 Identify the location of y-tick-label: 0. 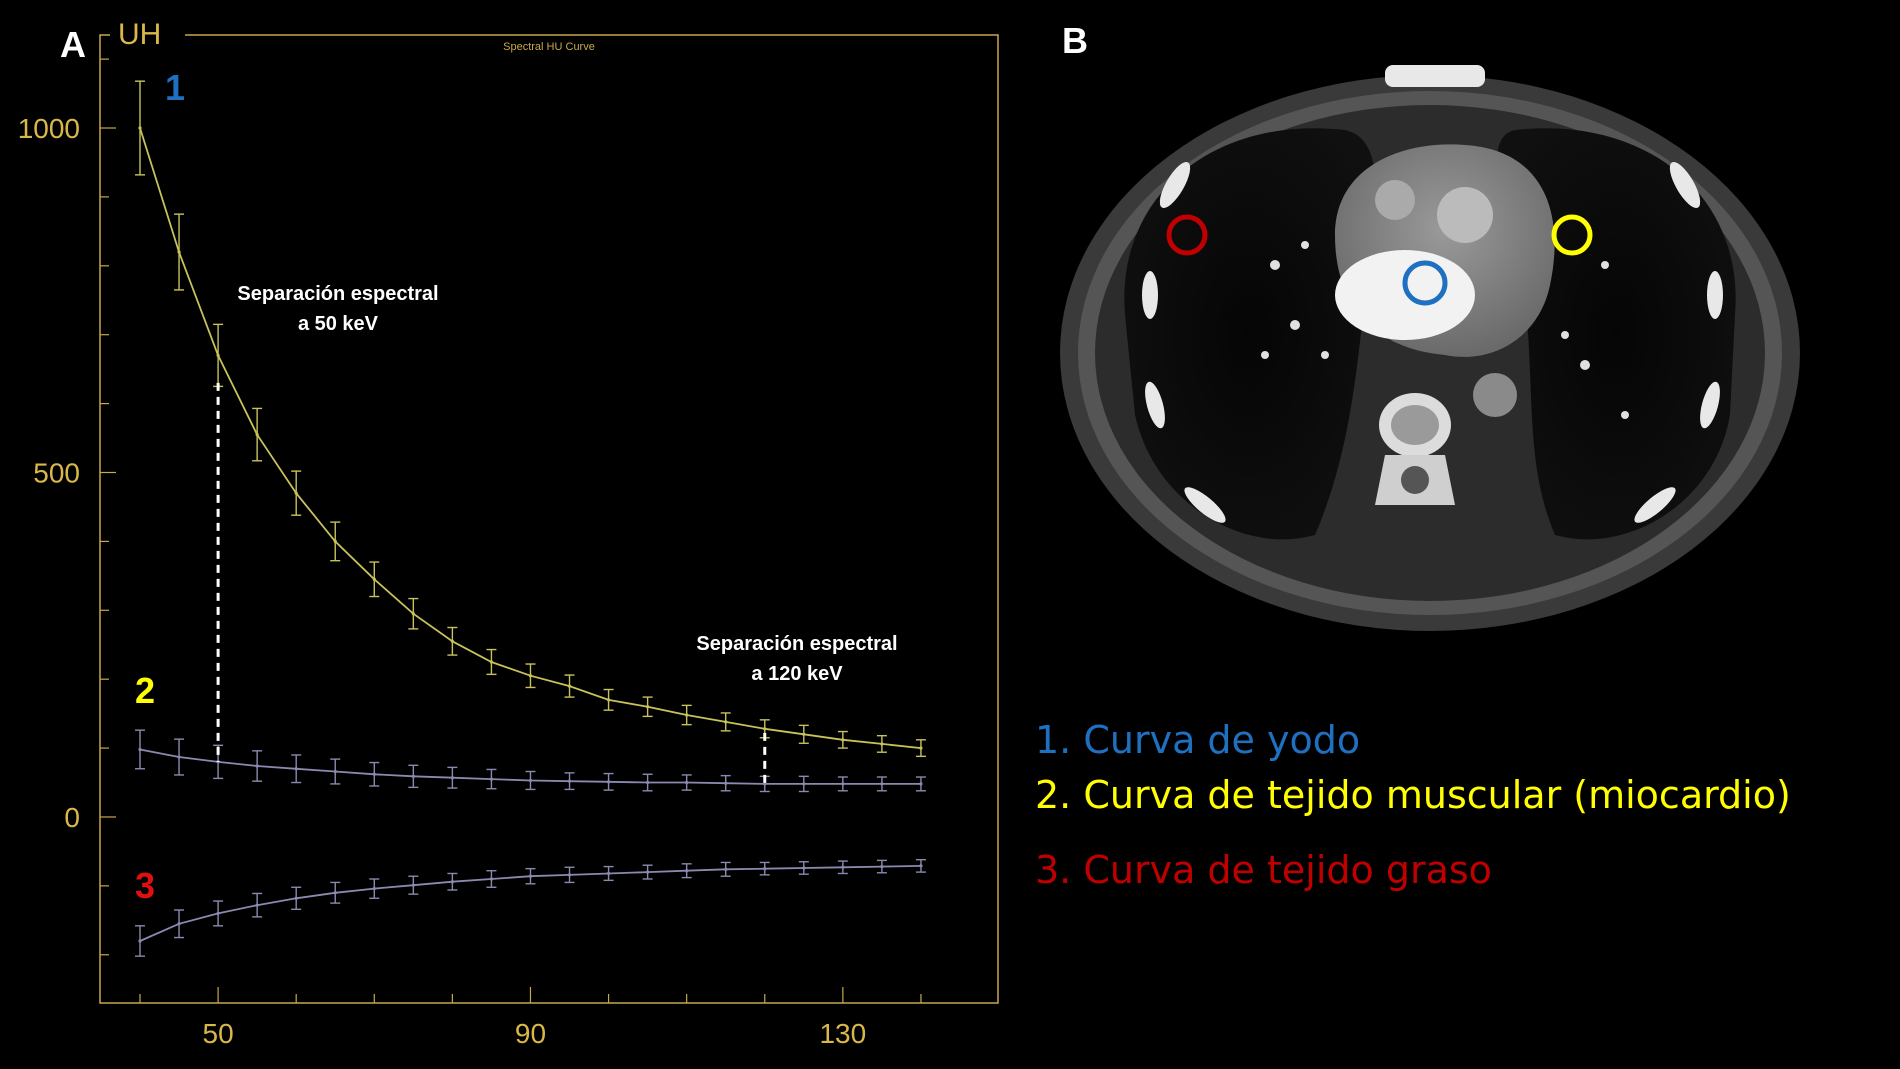
(72, 817).